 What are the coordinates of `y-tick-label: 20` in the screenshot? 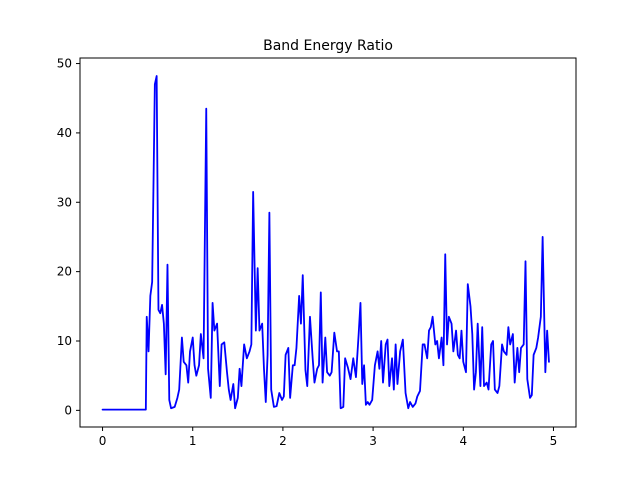 It's located at (64, 272).